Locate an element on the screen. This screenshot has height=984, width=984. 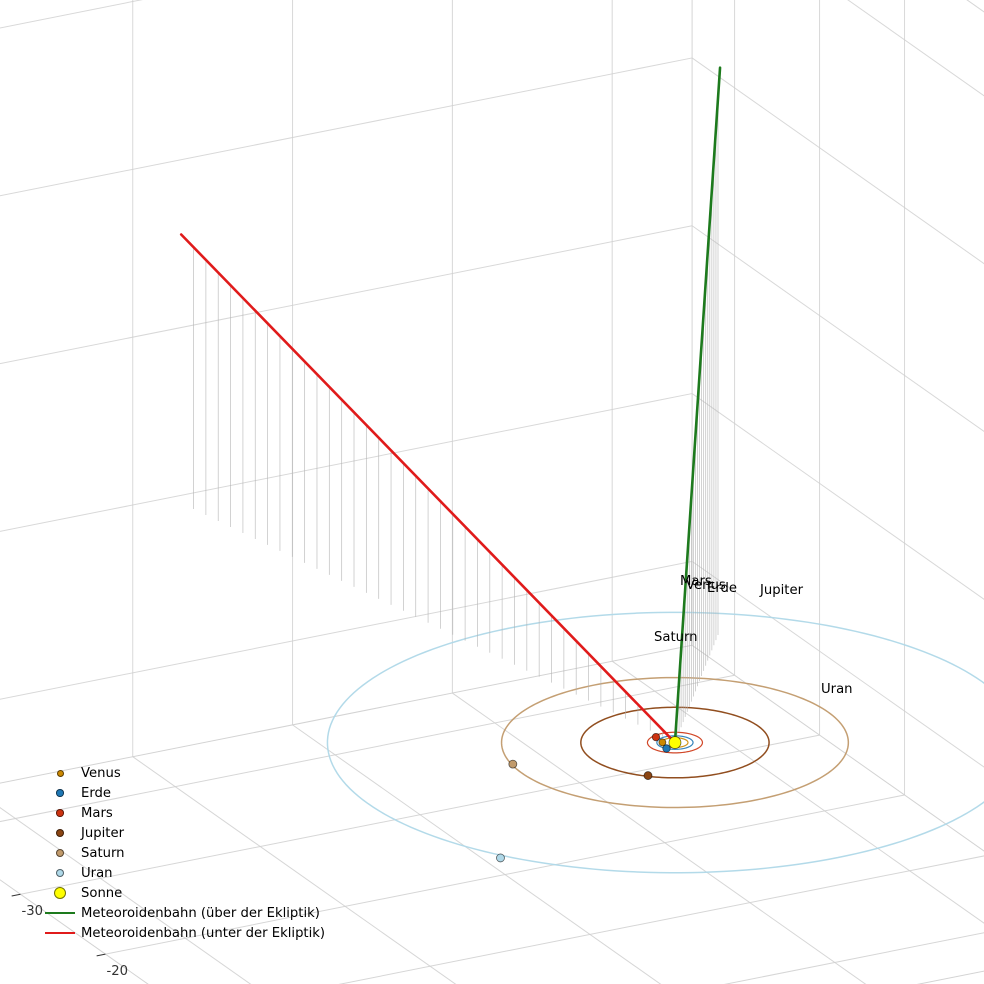
legend-item-venus: Venus is located at coordinates (187, 773).